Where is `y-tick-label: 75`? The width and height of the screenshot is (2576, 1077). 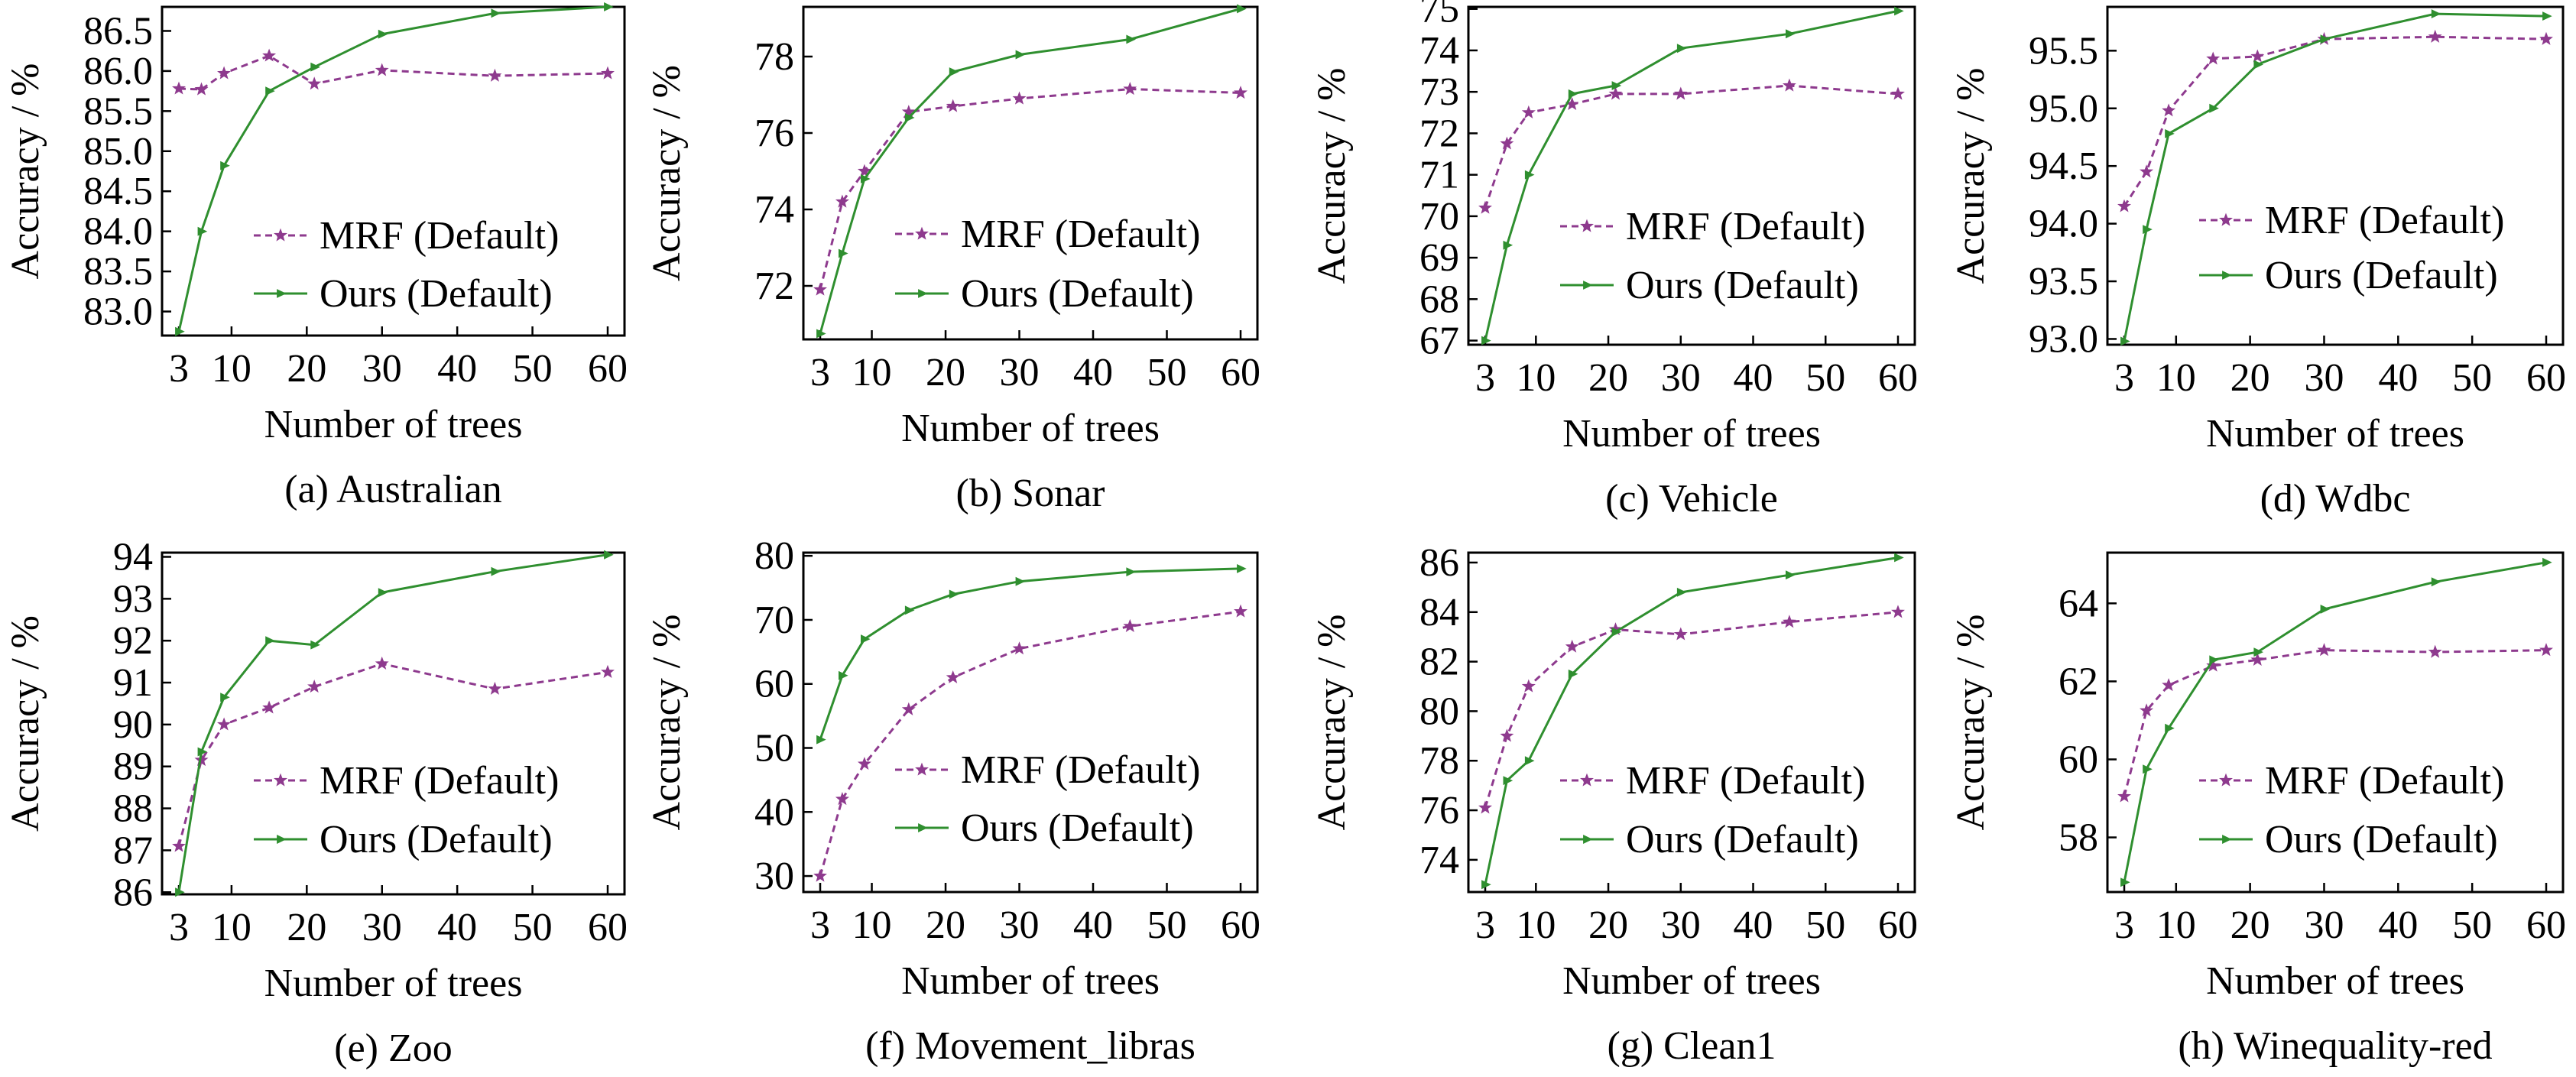
y-tick-label: 75 is located at coordinates (1439, 16).